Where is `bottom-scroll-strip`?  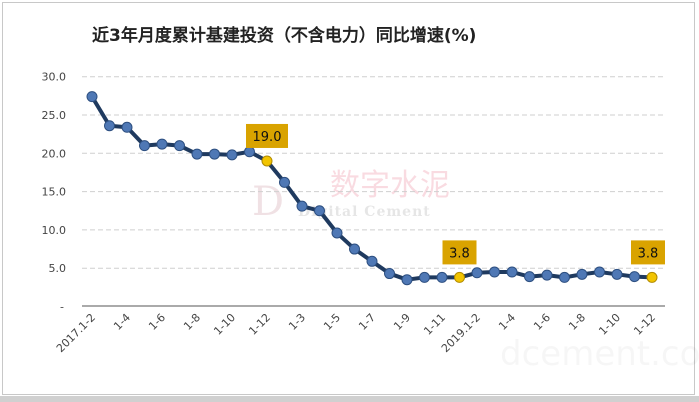
bottom-scroll-strip is located at coordinates (349, 399).